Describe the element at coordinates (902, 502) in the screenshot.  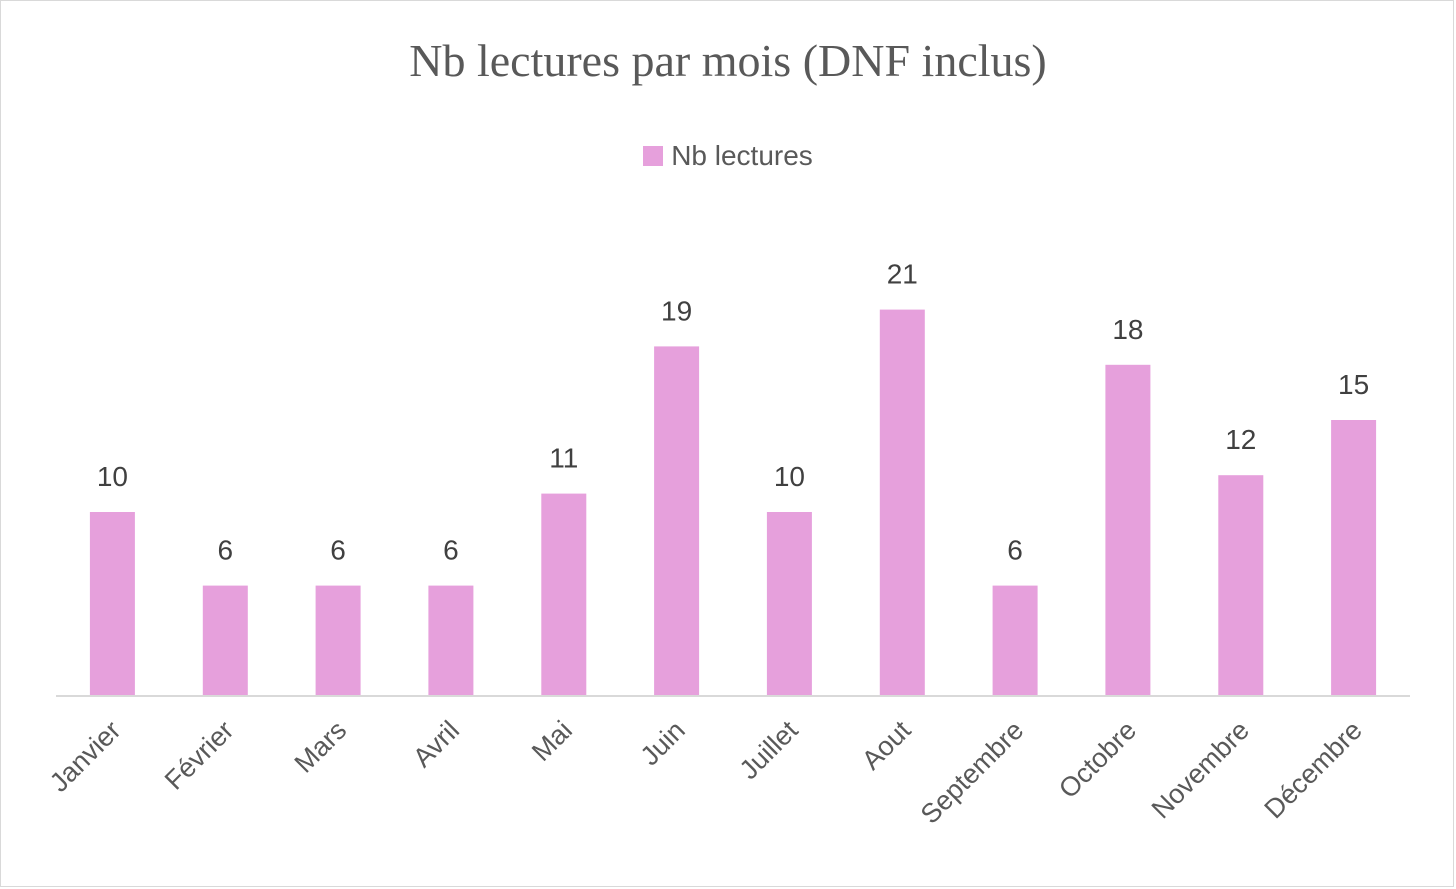
I see `bar-aout` at that location.